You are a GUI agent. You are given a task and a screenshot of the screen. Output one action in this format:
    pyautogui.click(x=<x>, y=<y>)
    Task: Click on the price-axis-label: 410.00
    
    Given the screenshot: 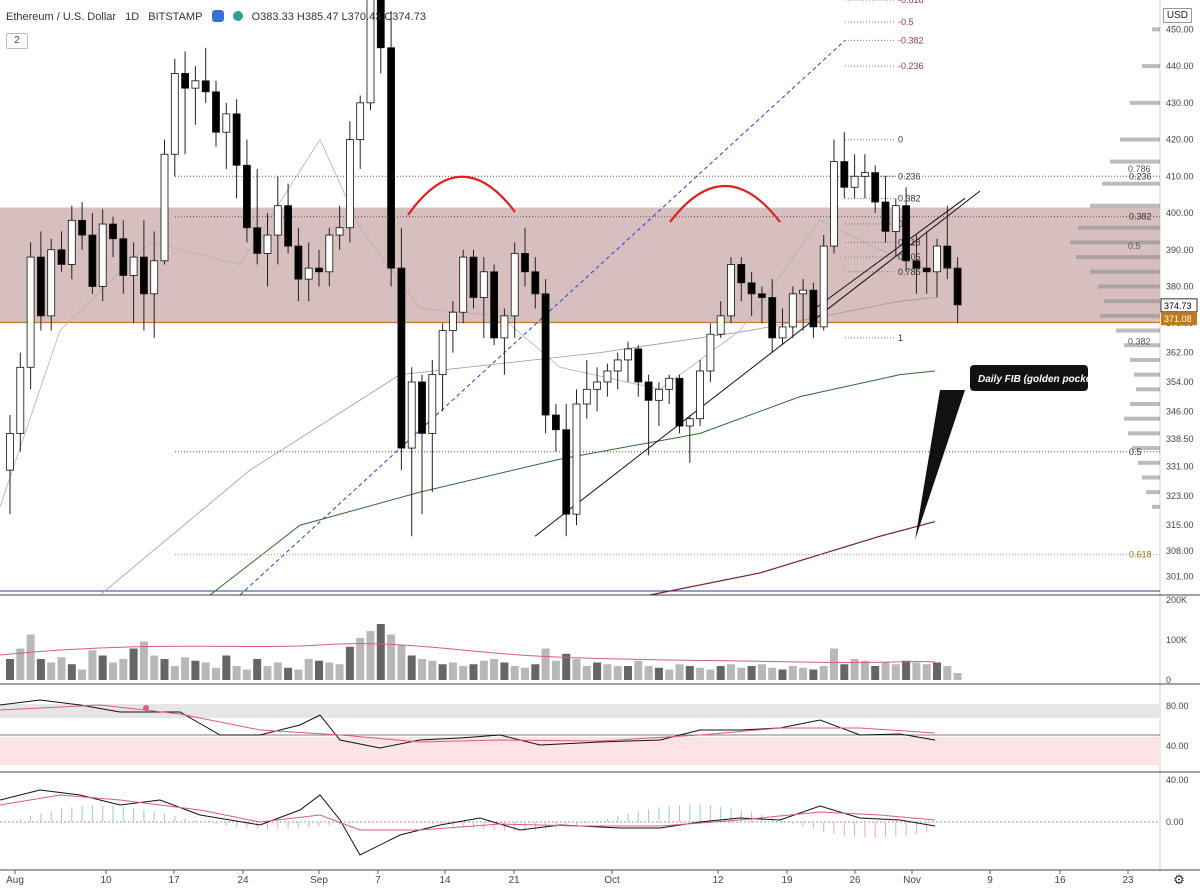 What is the action you would take?
    pyautogui.click(x=1180, y=176)
    